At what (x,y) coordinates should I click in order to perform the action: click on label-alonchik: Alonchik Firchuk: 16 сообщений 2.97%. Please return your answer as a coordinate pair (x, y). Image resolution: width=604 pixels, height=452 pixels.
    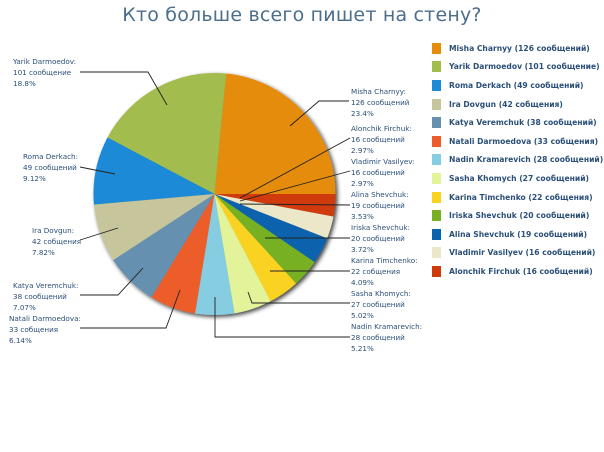
    Looking at the image, I should click on (381, 139).